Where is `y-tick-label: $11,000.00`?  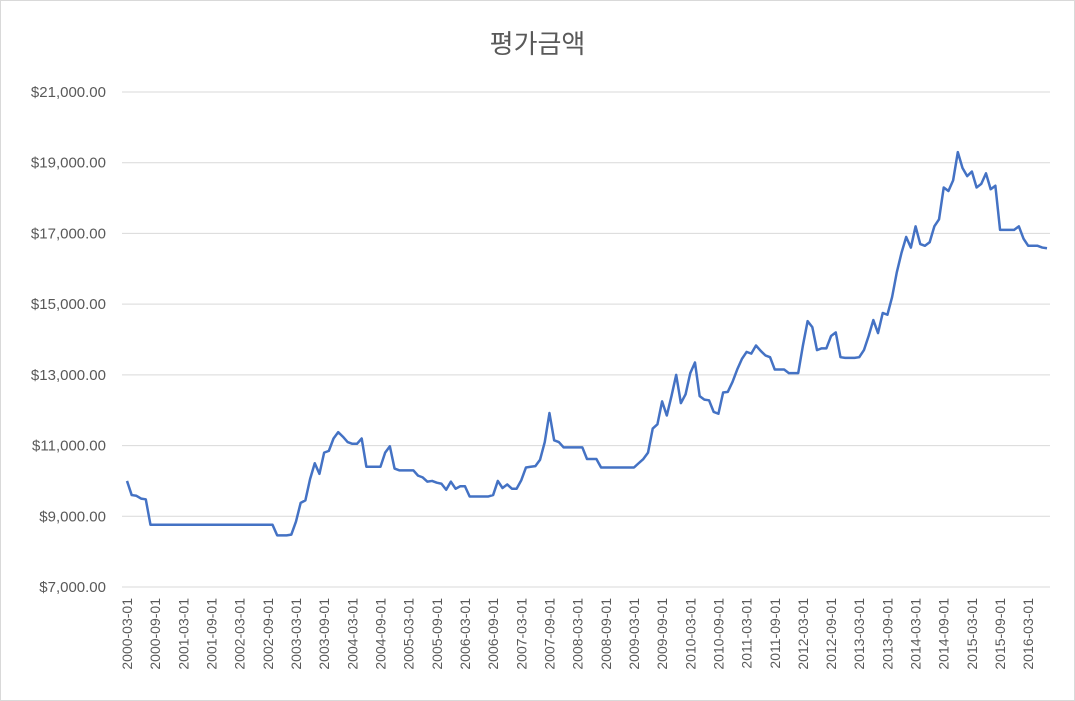 y-tick-label: $11,000.00 is located at coordinates (69, 446).